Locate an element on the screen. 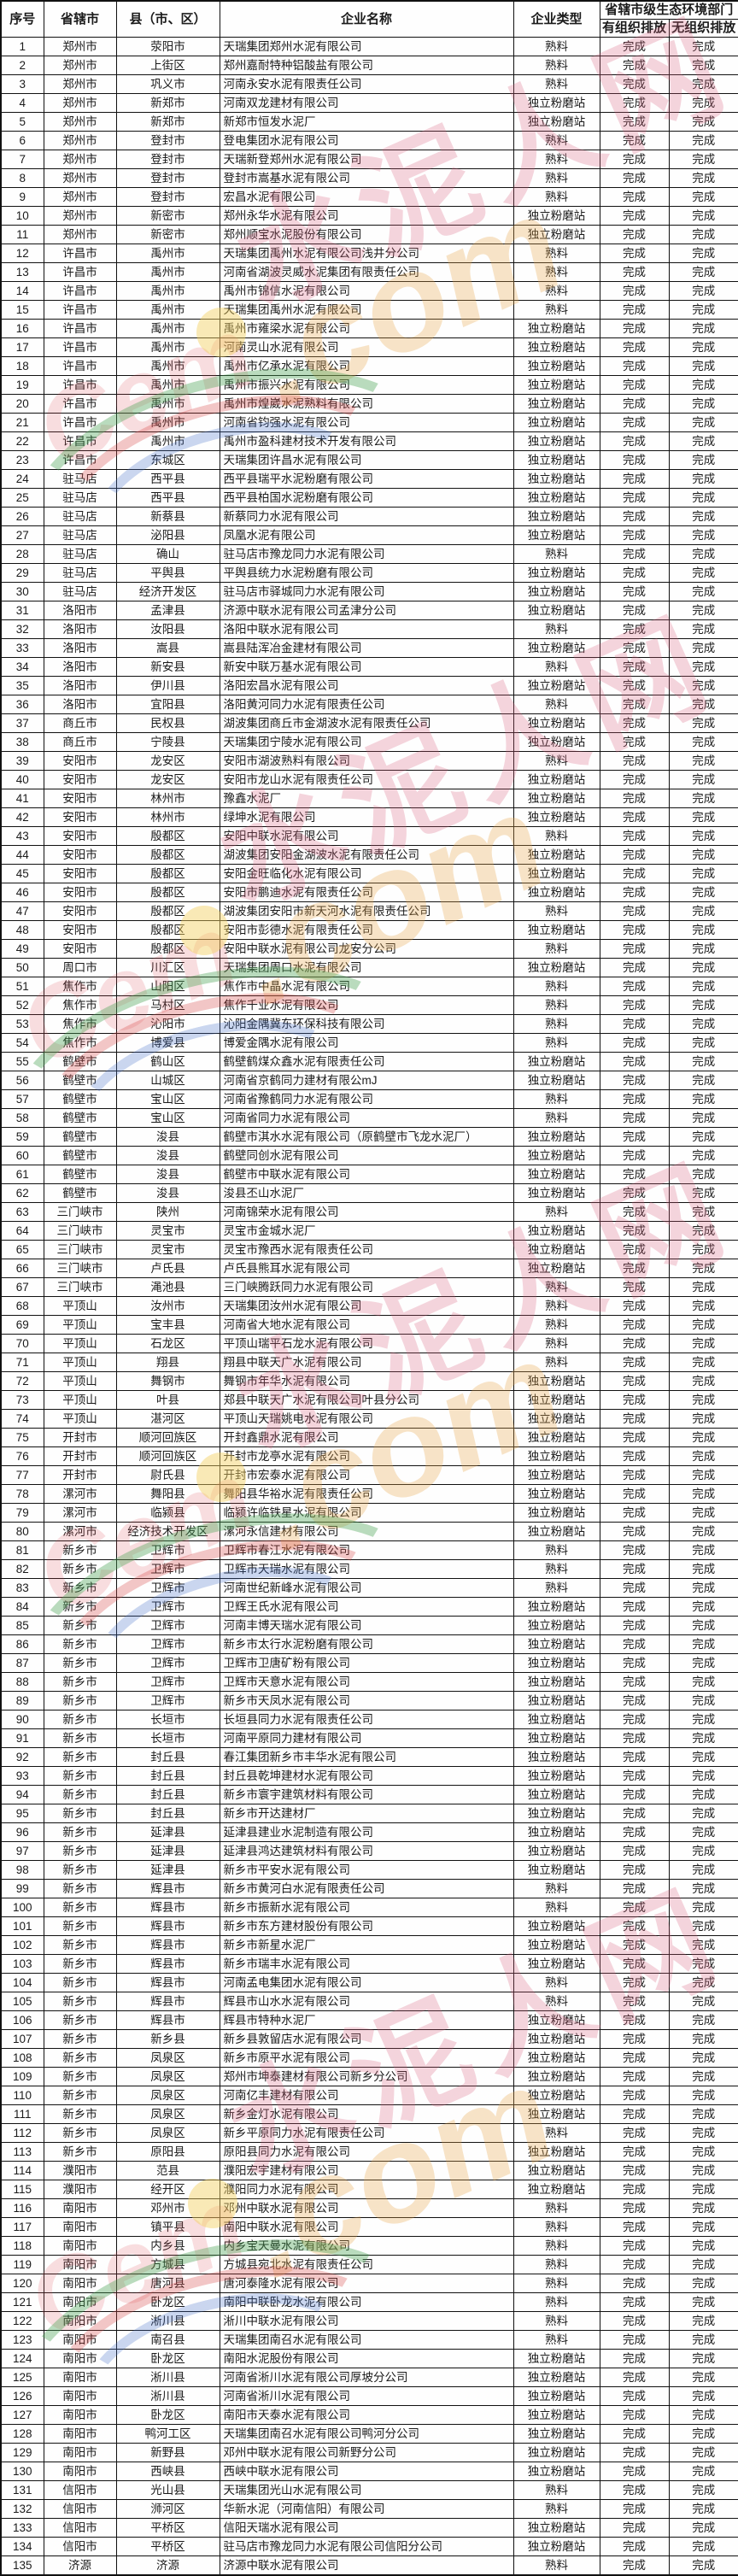 Image resolution: width=738 pixels, height=2576 pixels. table-row: 60 鹤壁市 浚县 鹤壁同创水泥有限公司 独立粉磨站 完成 完成 is located at coordinates (369, 1155).